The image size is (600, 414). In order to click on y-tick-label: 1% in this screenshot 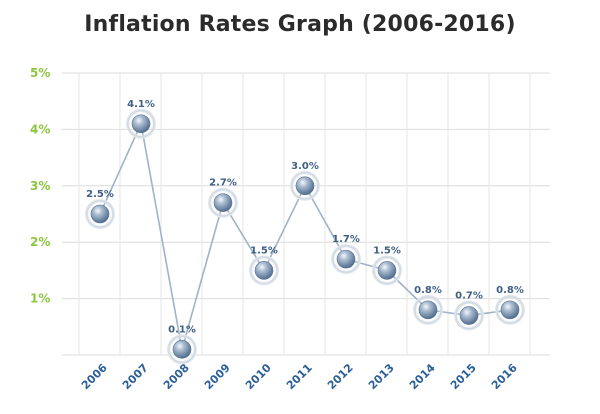, I will do `click(40, 299)`.